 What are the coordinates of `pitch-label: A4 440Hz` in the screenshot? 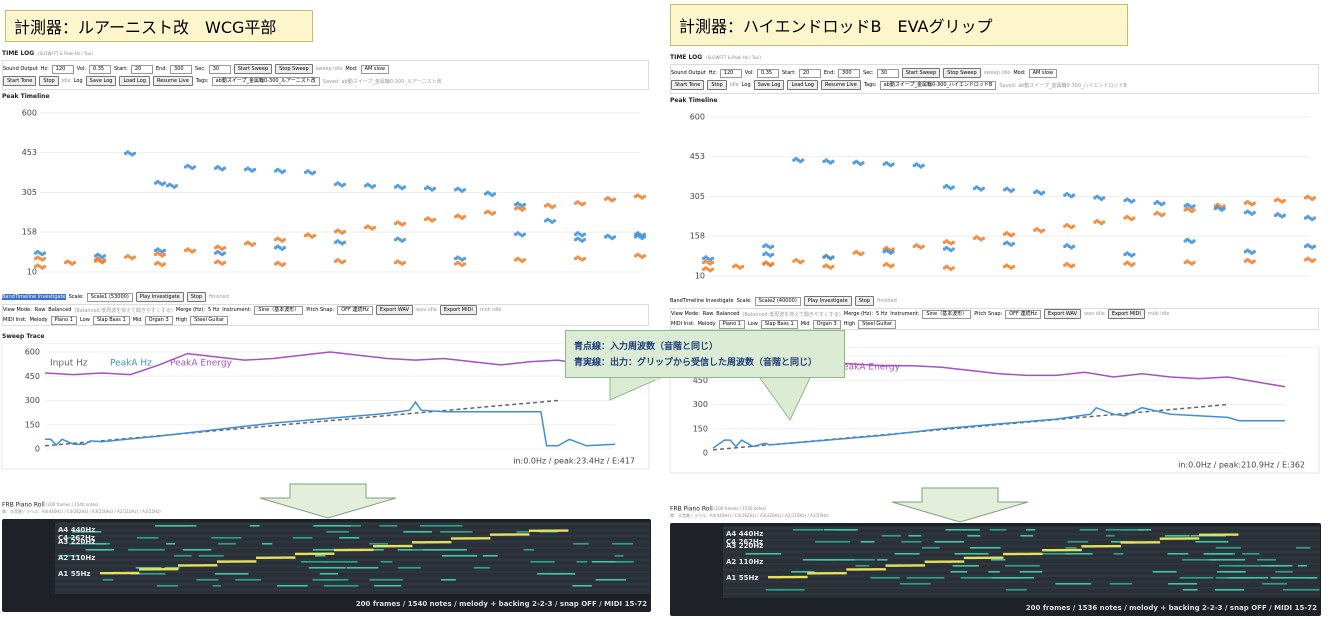 It's located at (744, 534).